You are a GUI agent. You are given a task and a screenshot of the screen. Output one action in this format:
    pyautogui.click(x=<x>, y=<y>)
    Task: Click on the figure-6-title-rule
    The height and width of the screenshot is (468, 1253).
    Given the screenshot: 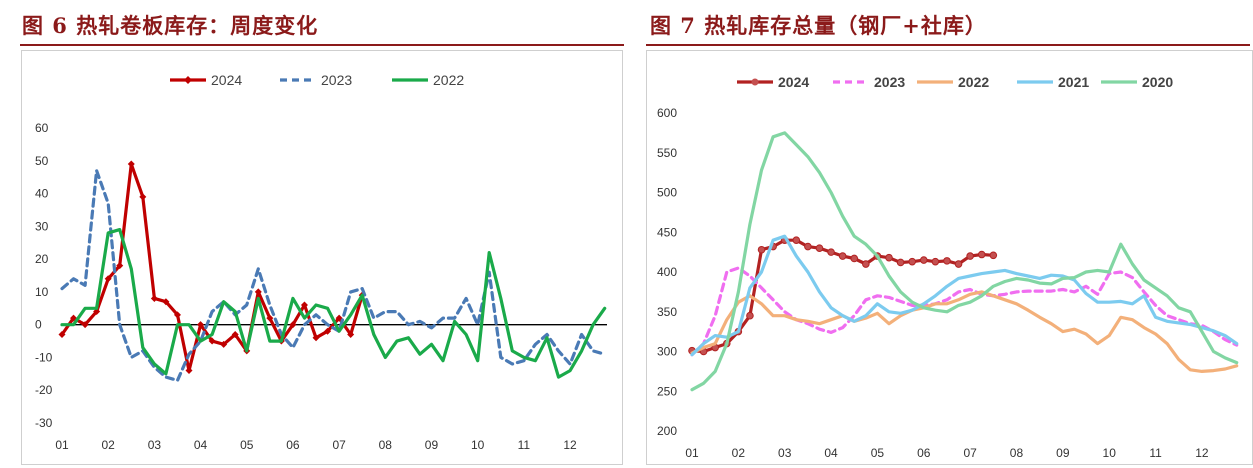 What is the action you would take?
    pyautogui.click(x=322, y=45)
    